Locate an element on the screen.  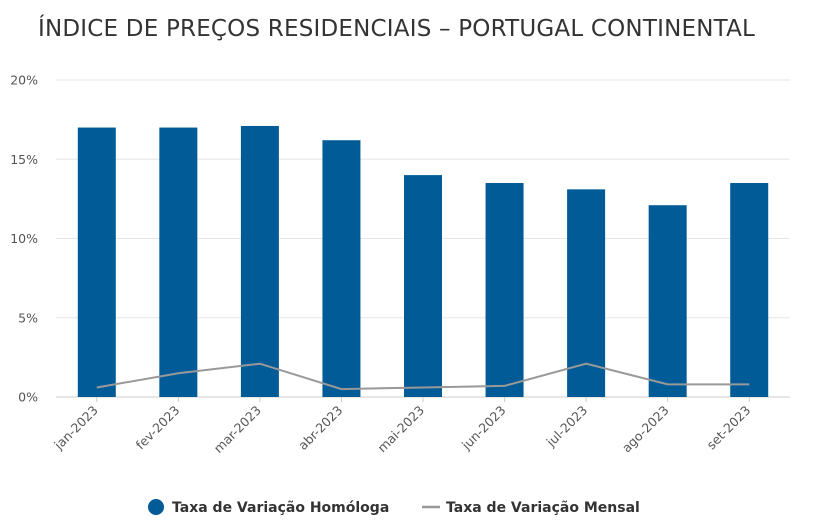
line-series is located at coordinates (423, 376).